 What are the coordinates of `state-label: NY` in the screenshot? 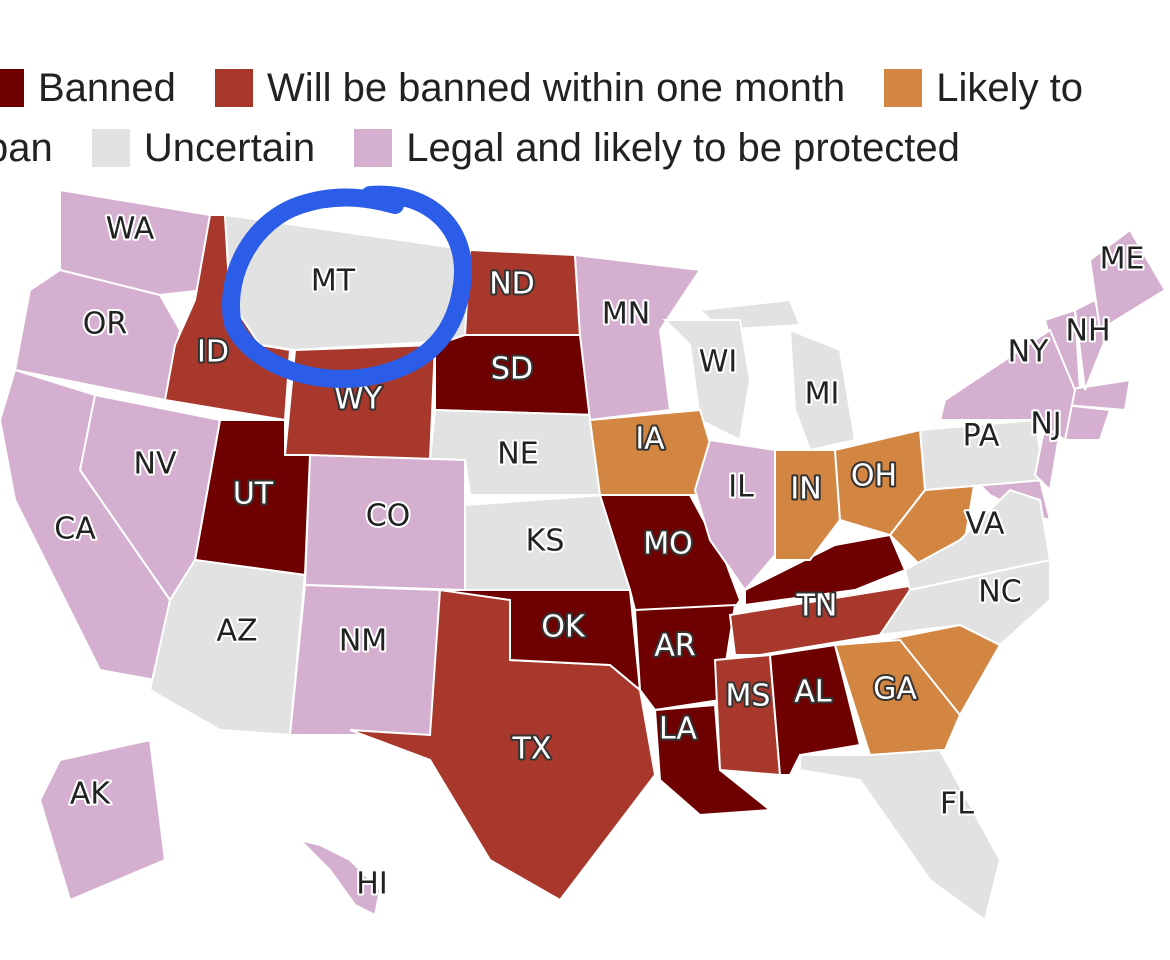 It's located at (1028, 352).